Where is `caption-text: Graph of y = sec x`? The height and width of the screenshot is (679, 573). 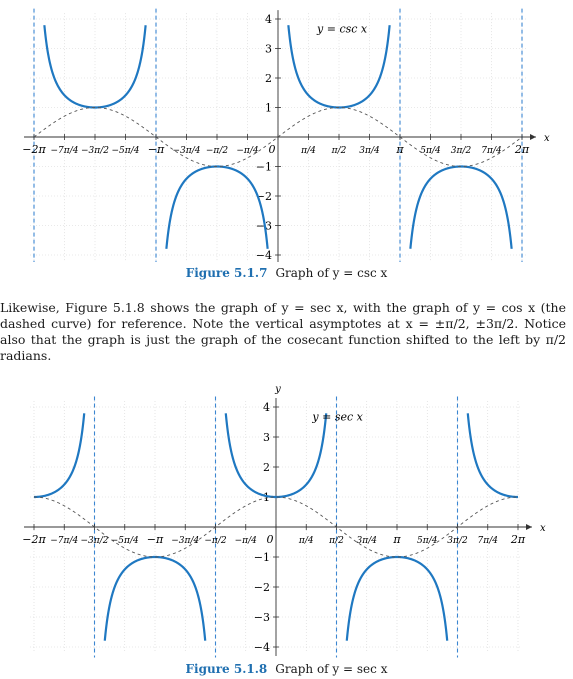 caption-text: Graph of y = sec x is located at coordinates (331, 669).